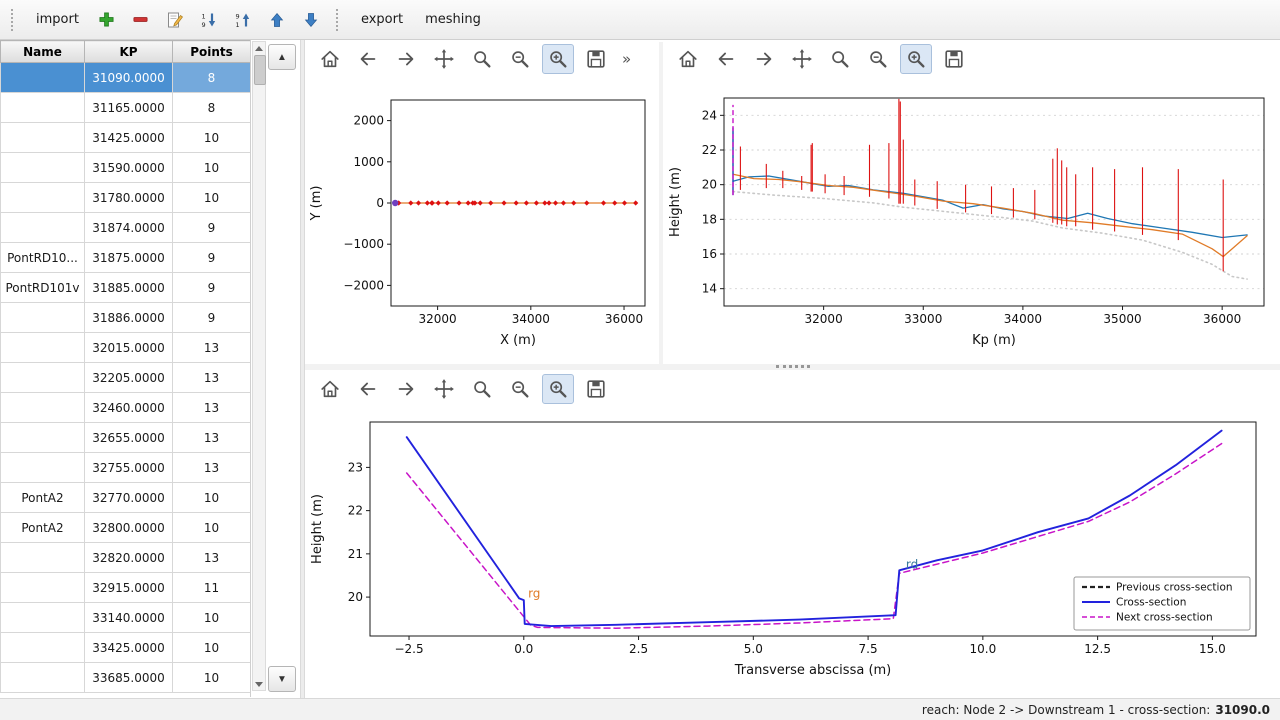 This screenshot has height=720, width=1280. Describe the element at coordinates (128, 317) in the screenshot. I see `cell-kp: 31886.0000` at that location.